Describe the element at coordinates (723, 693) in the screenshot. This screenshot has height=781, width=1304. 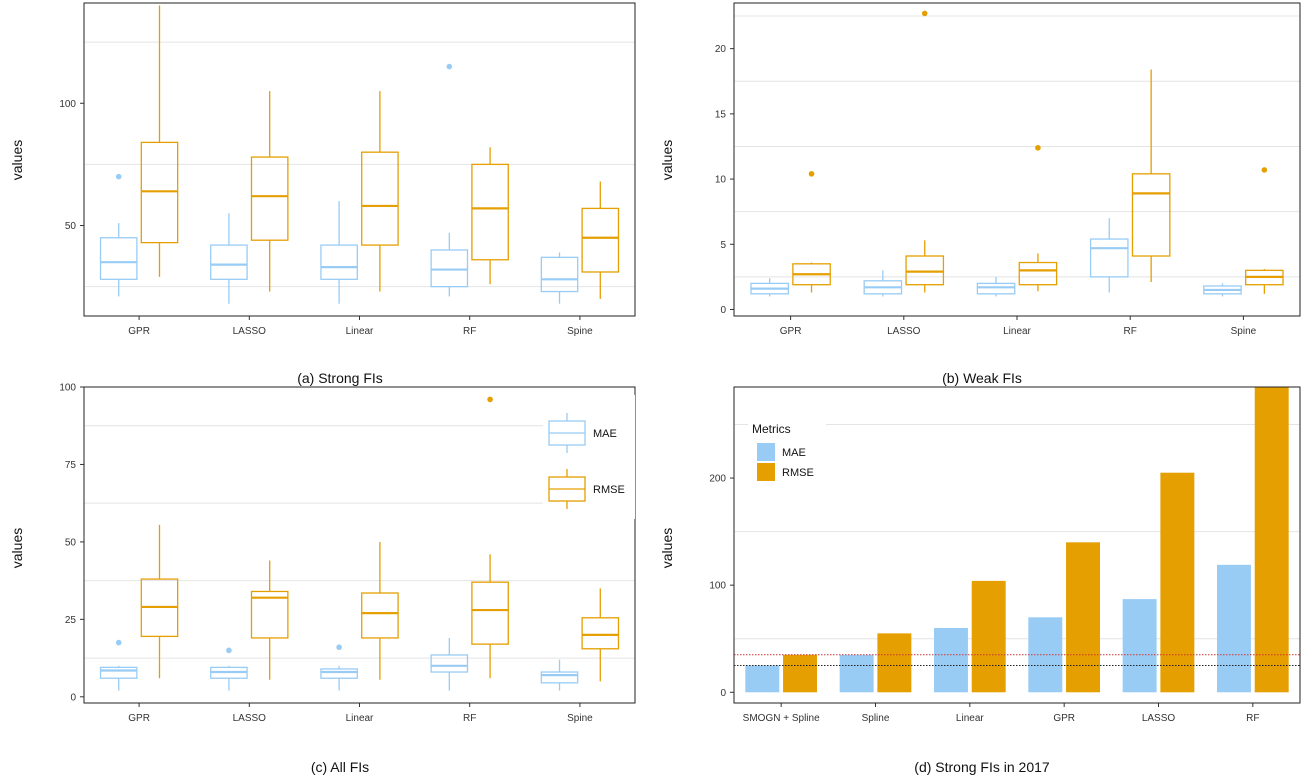
I see `panel-d-ytick-label: 0` at that location.